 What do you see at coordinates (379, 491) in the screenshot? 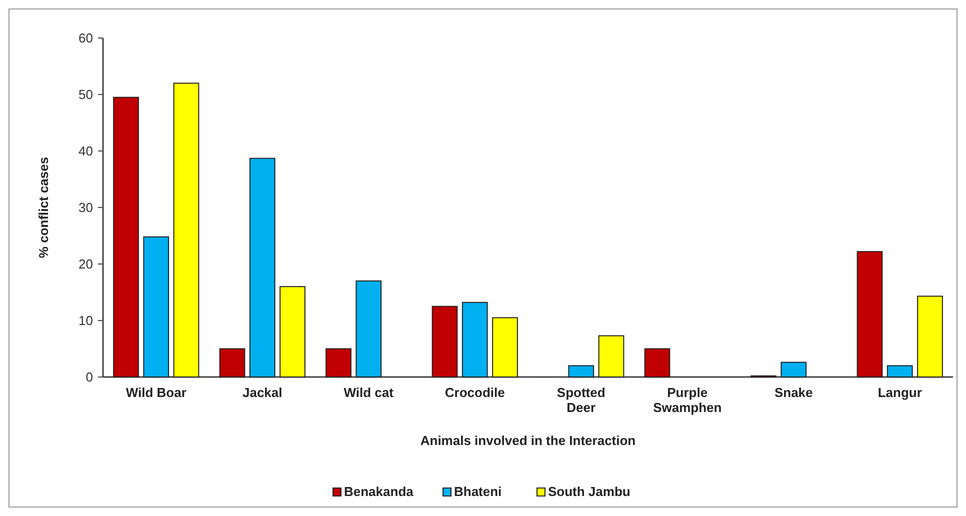
I see `legend-label: Benakanda` at bounding box center [379, 491].